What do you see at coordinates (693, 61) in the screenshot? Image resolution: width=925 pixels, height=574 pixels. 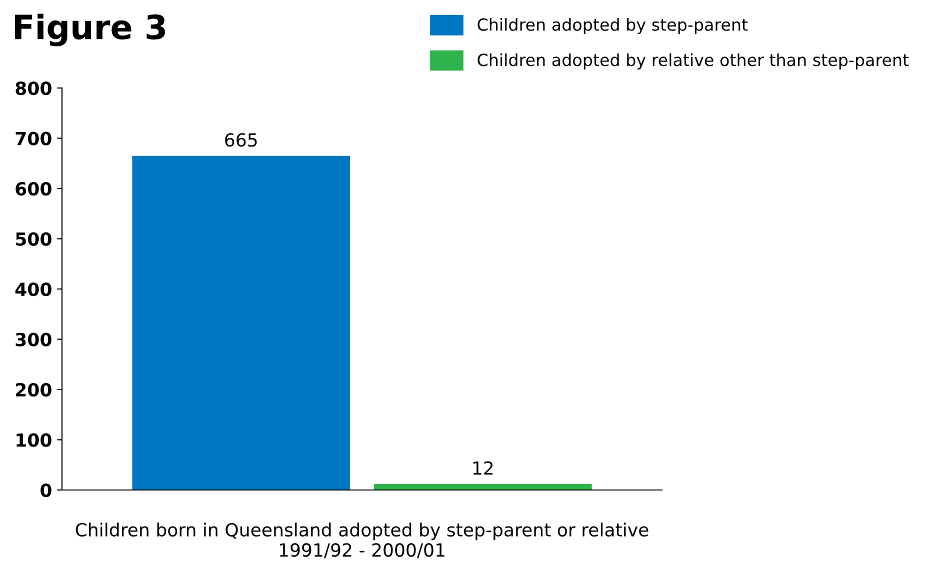 I see `legend-label: Children adopted by relative other than step-parent` at bounding box center [693, 61].